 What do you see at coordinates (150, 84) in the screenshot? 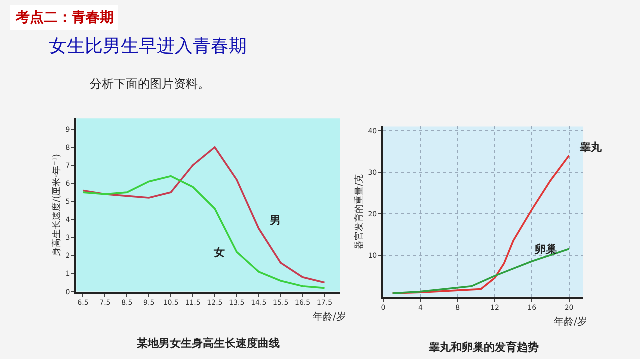
I see `text: 分析下面的图片资料。` at bounding box center [150, 84].